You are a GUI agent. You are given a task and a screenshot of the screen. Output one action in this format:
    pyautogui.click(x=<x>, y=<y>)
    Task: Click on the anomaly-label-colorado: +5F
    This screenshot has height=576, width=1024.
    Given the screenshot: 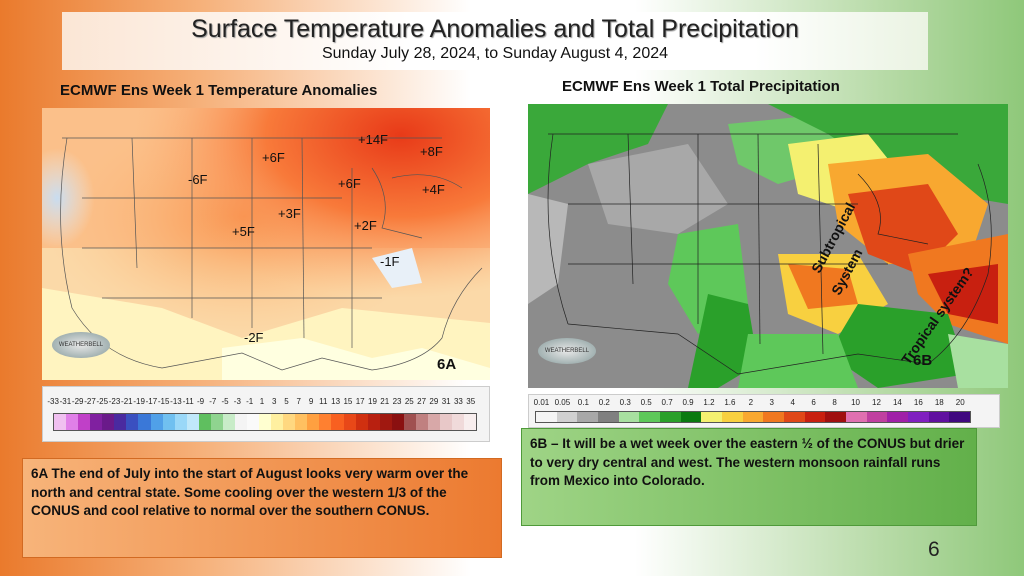 What is the action you would take?
    pyautogui.click(x=243, y=231)
    